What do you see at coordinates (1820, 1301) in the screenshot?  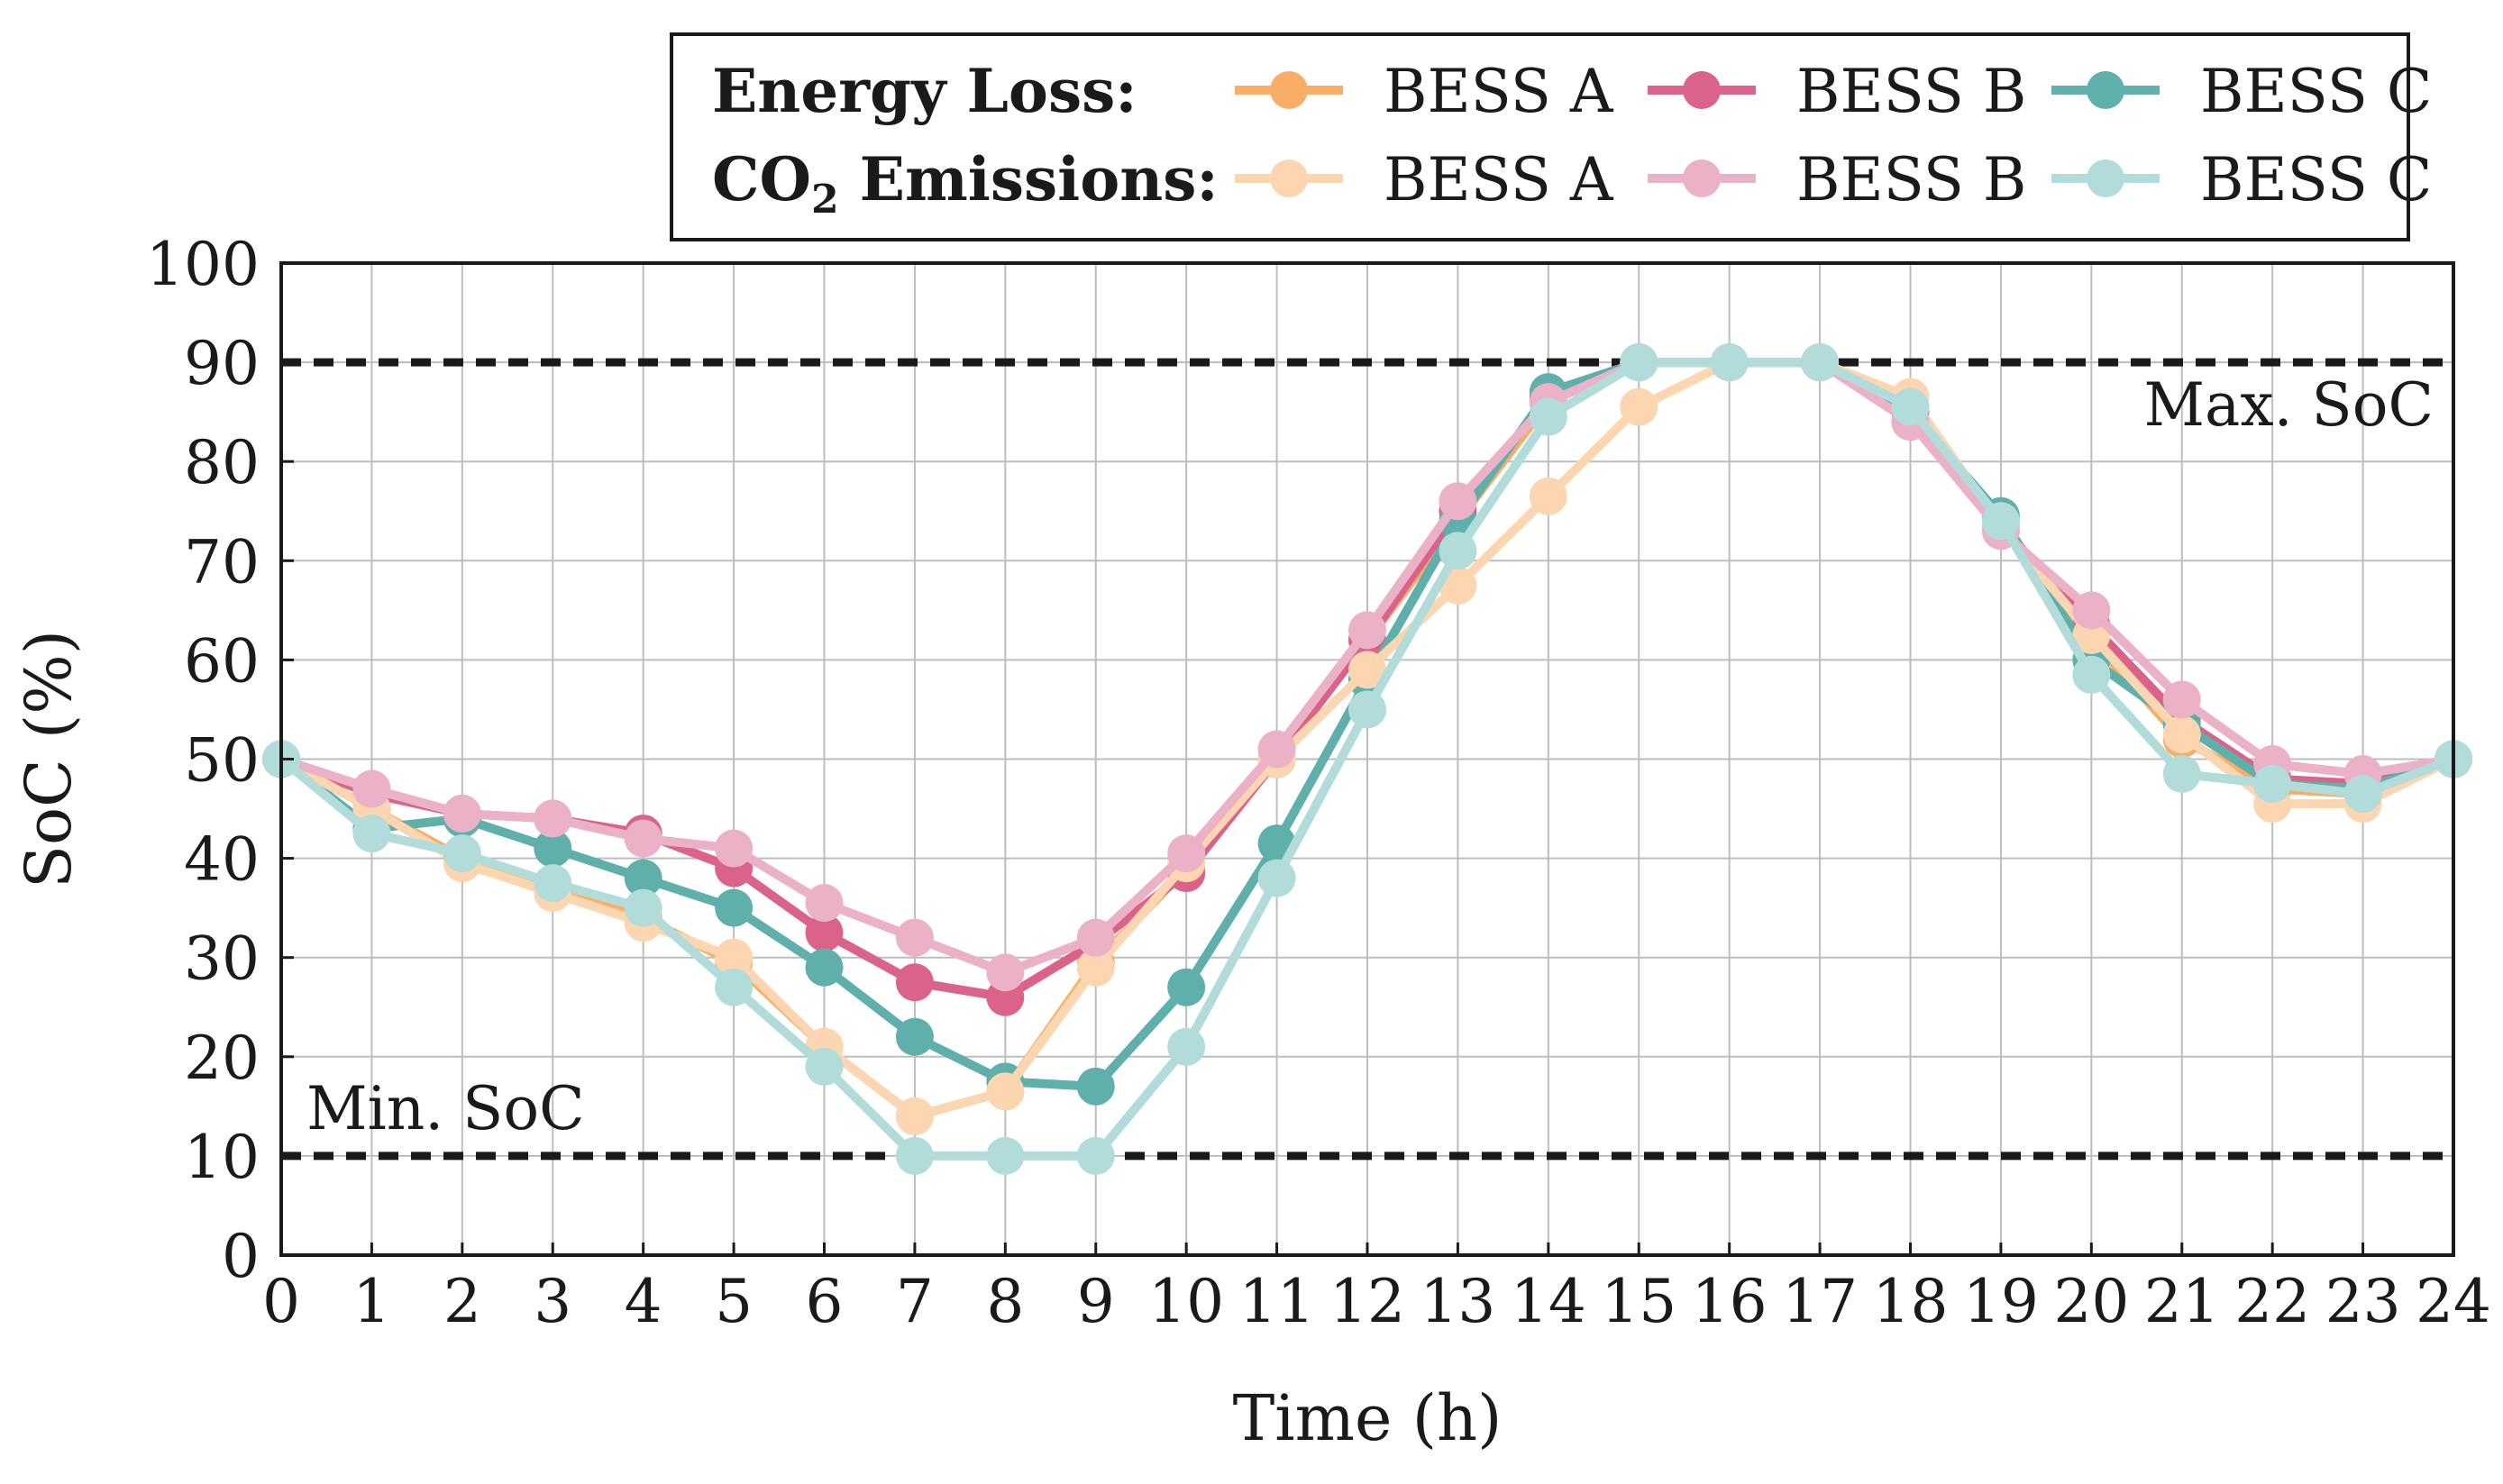 I see `x-tick-label: 17` at bounding box center [1820, 1301].